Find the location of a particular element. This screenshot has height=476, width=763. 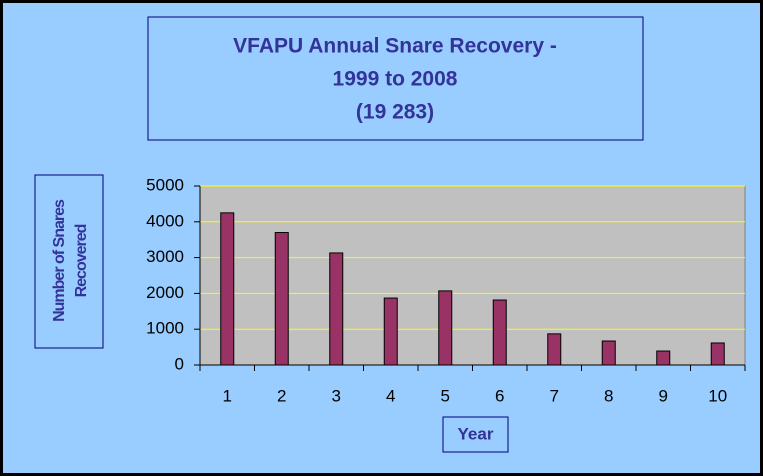

x-tick-label: 4 is located at coordinates (390, 395).